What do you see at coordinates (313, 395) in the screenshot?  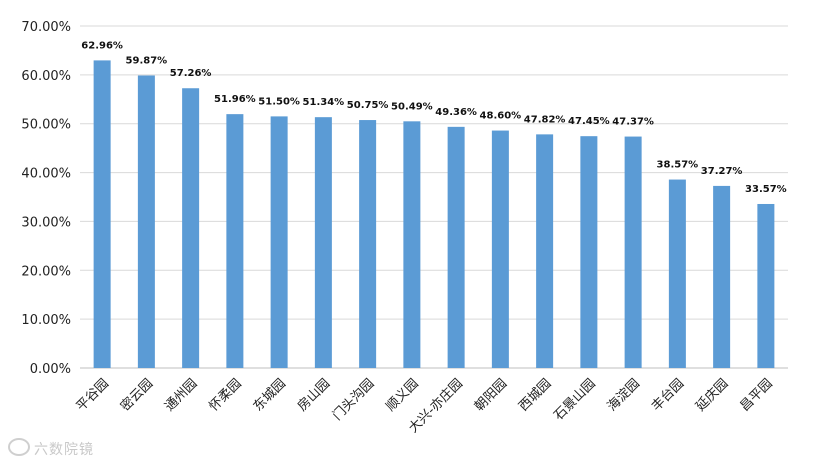 I see `category-label: 房山园` at bounding box center [313, 395].